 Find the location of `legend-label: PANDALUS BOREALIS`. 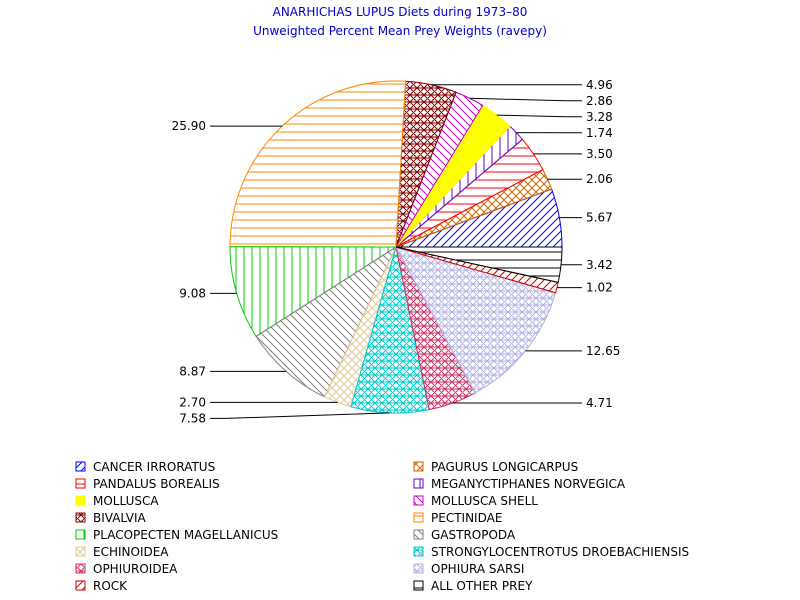

legend-label: PANDALUS BOREALIS is located at coordinates (156, 484).